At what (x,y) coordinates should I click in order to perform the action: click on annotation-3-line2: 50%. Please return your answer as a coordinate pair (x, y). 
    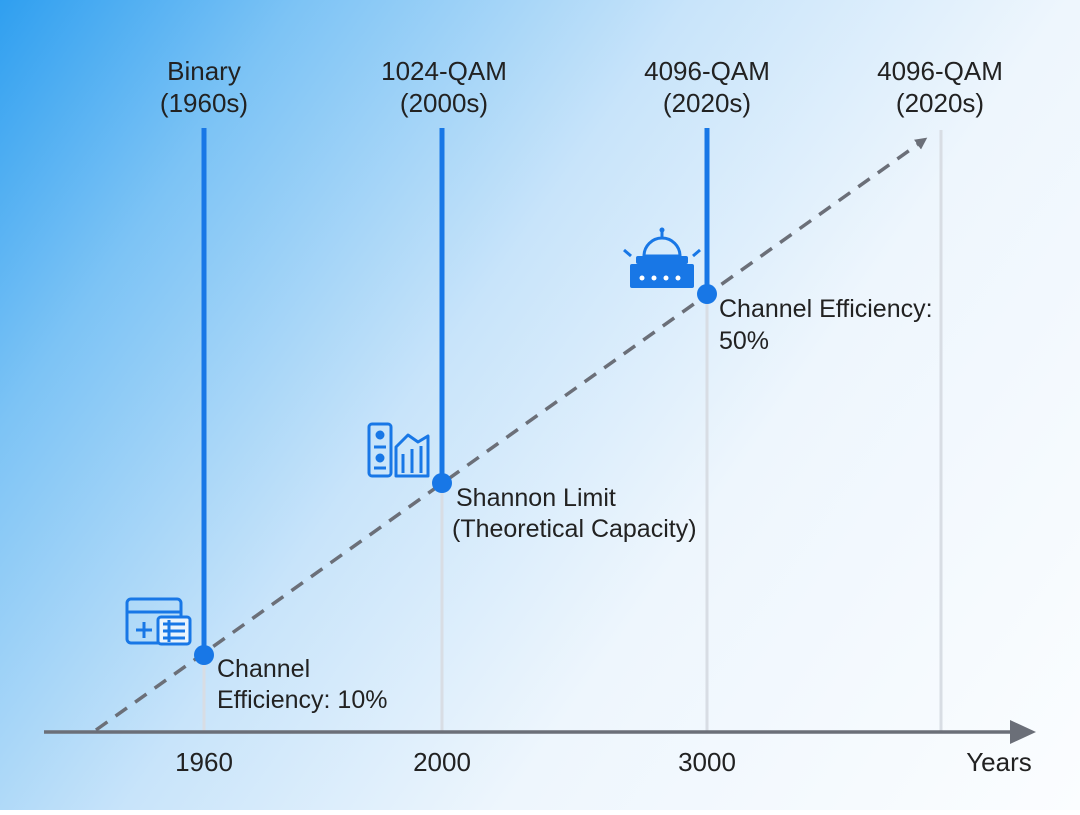
    Looking at the image, I should click on (744, 341).